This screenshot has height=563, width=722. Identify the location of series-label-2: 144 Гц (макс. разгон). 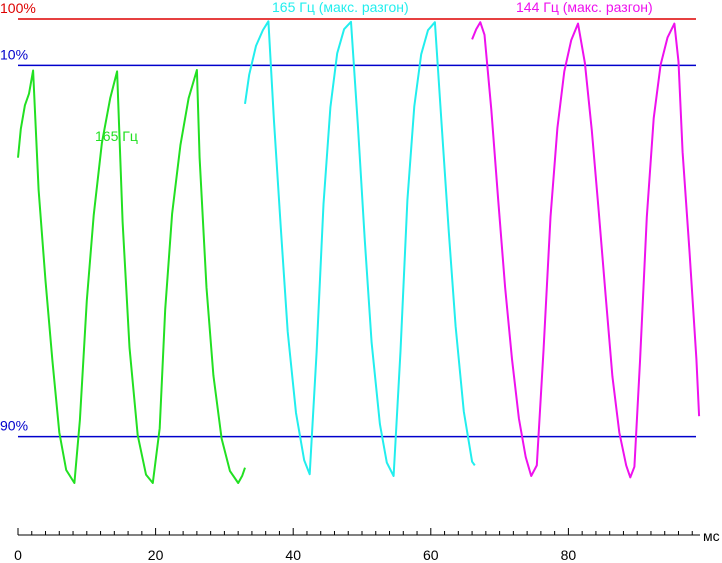
(584, 7).